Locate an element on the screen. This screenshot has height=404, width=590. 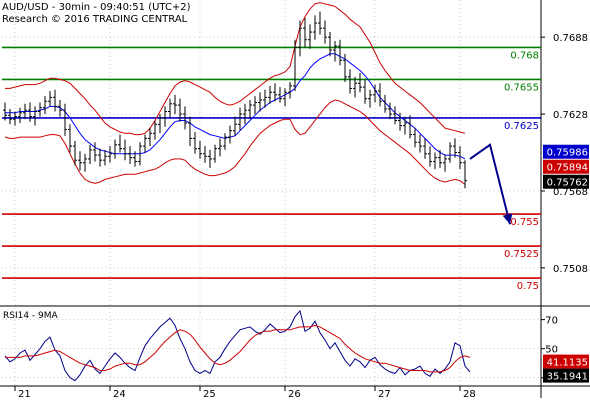
rsi-badge: 41.1135 is located at coordinates (566, 361).